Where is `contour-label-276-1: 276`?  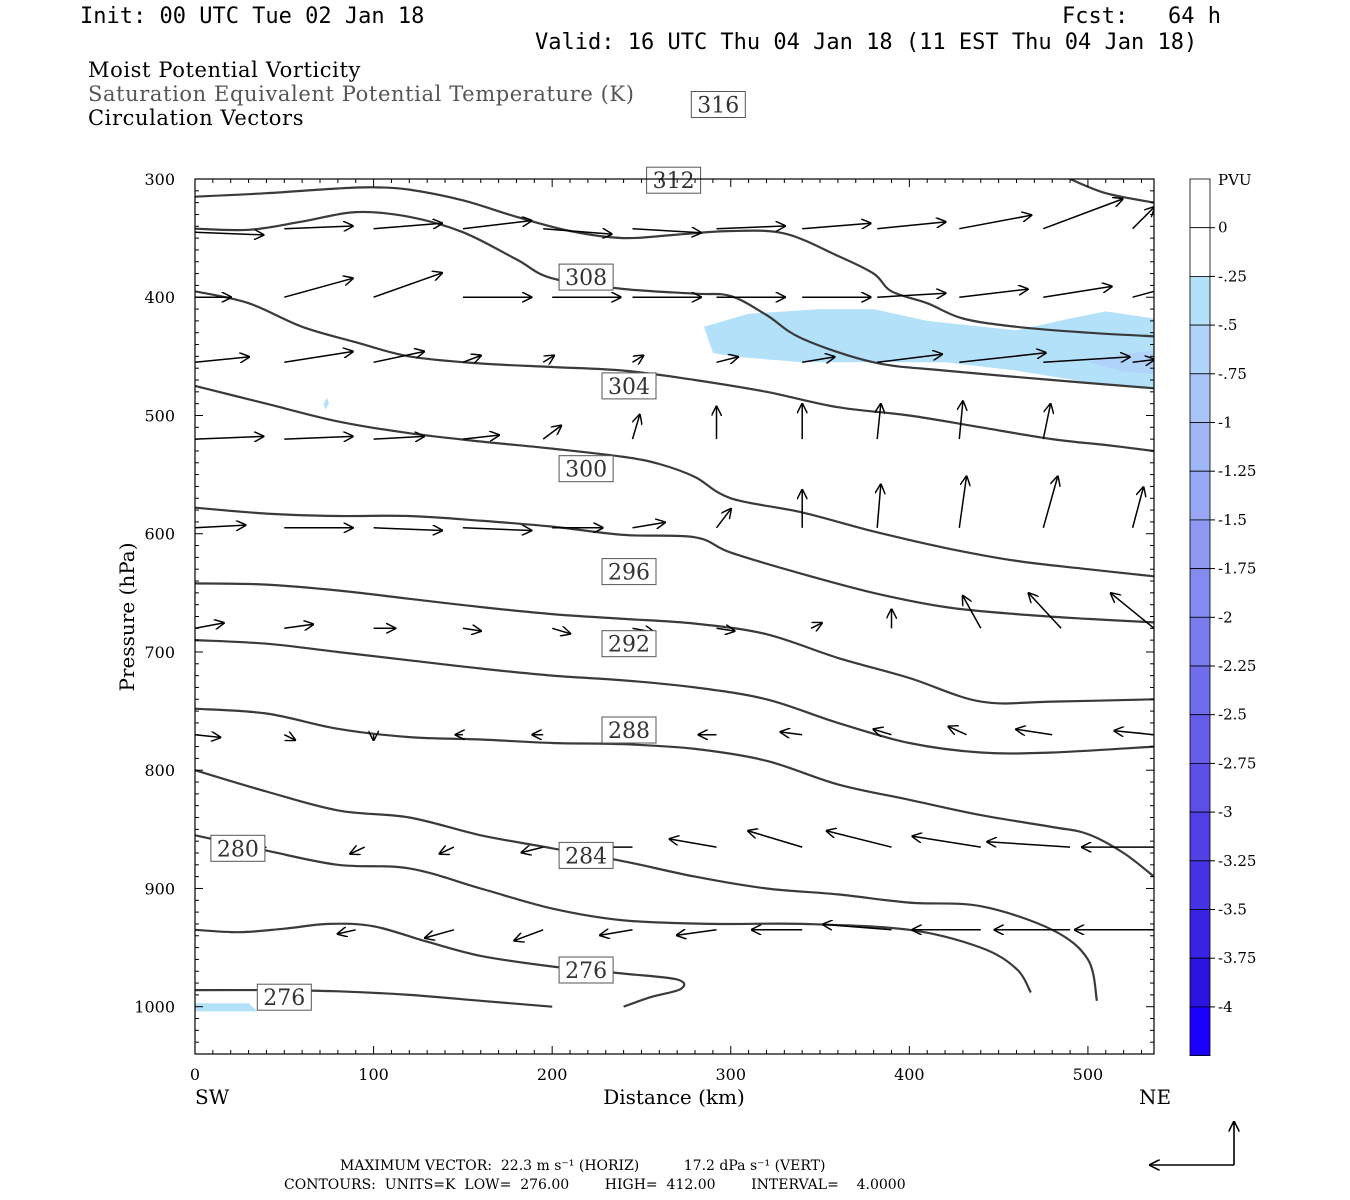
contour-label-276-1: 276 is located at coordinates (586, 970).